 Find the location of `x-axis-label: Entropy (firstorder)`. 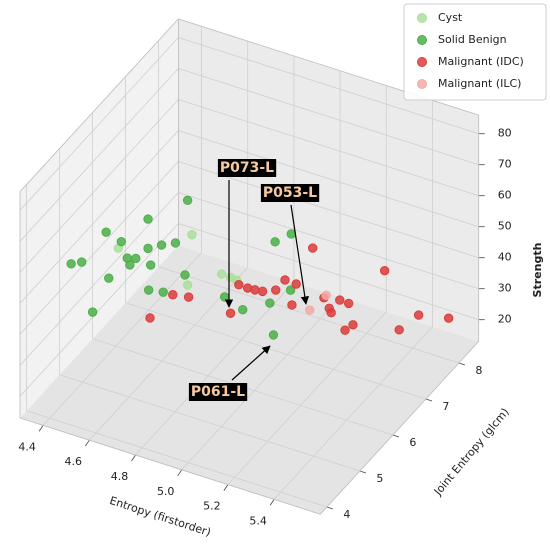

x-axis-label: Entropy (firstorder) is located at coordinates (160, 516).